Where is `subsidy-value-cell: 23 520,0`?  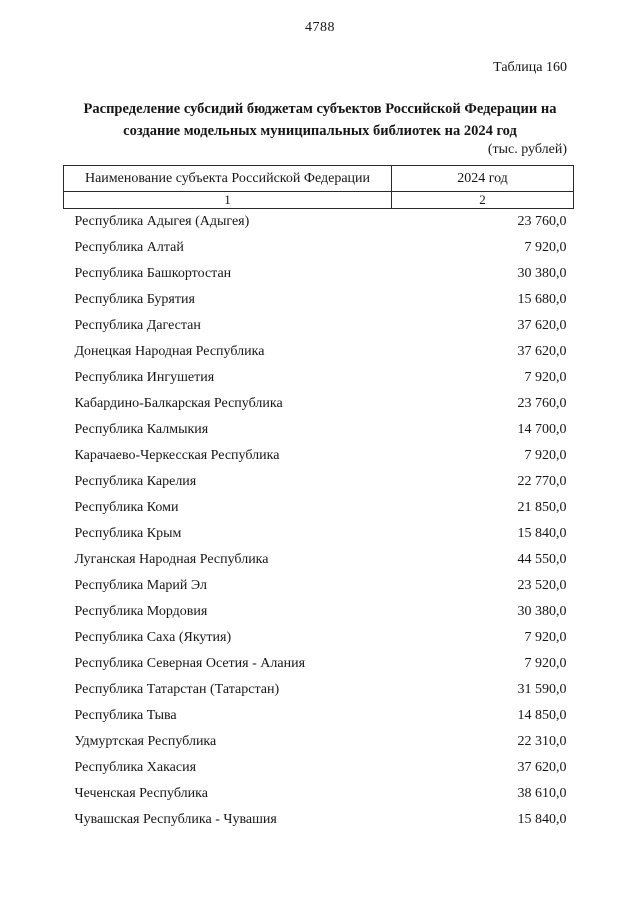 subsidy-value-cell: 23 520,0 is located at coordinates (542, 585).